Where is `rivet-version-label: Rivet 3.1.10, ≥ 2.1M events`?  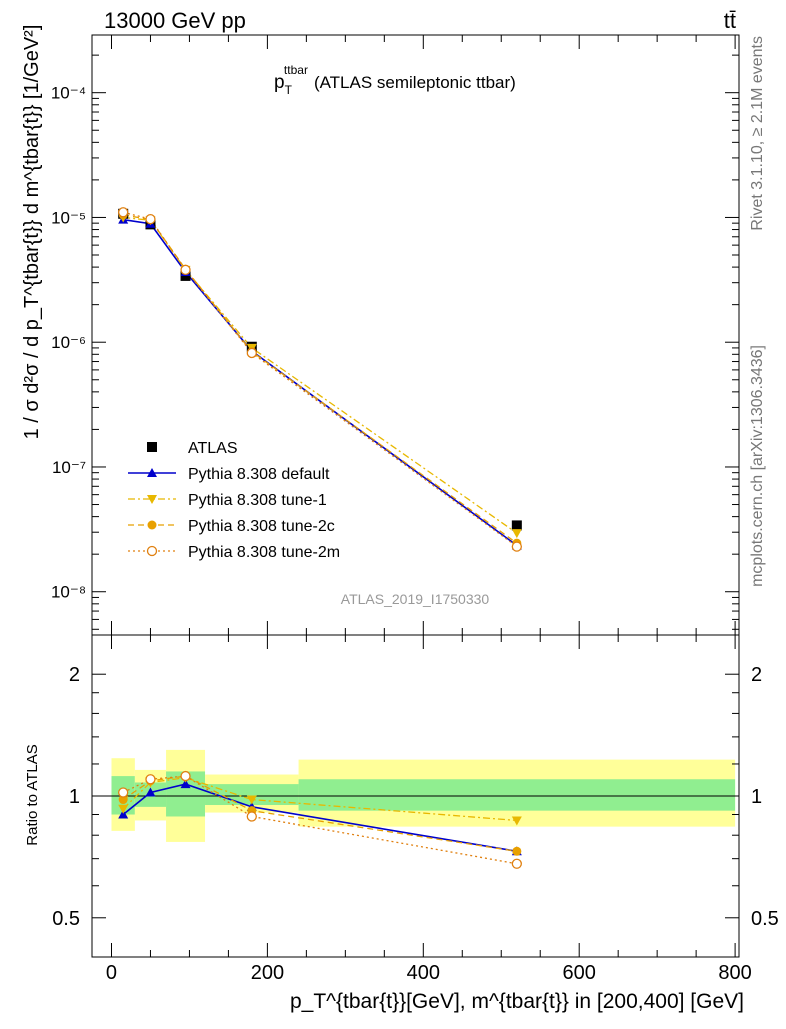 rivet-version-label: Rivet 3.1.10, ≥ 2.1M events is located at coordinates (757, 133).